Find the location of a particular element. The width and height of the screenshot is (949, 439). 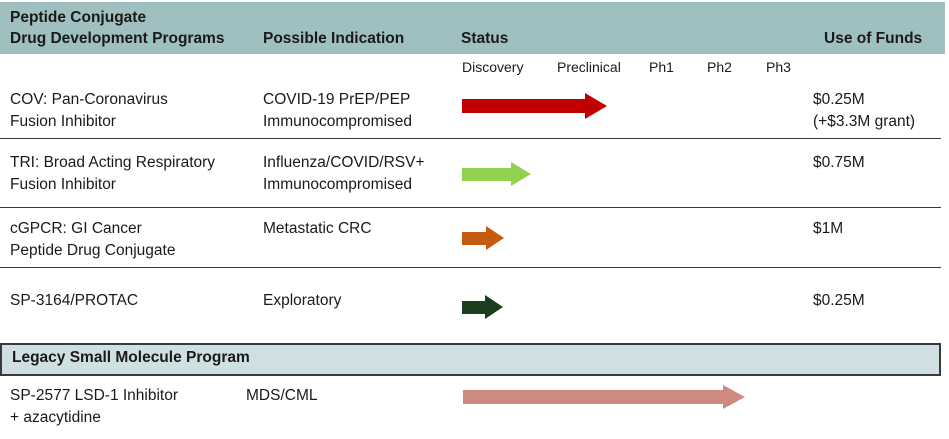

funds-column-header: Use of Funds is located at coordinates (873, 38).